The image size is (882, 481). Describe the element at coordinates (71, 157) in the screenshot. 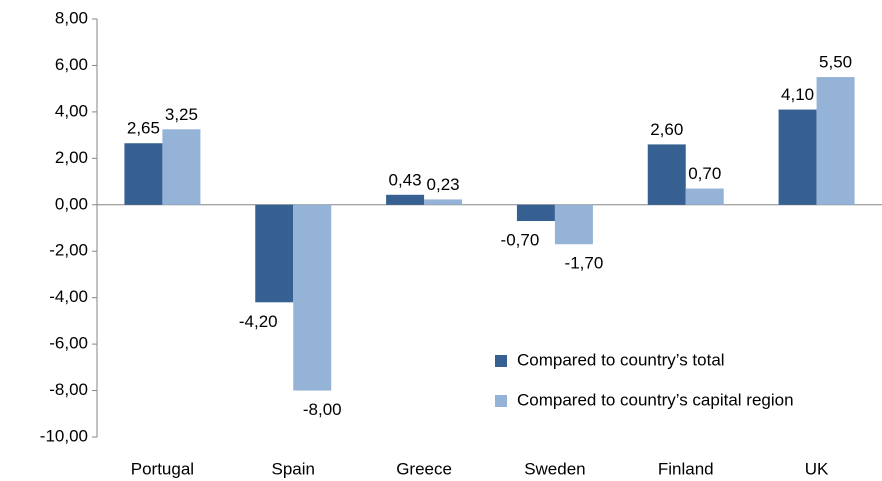

I see `y-tick-label: 2,00` at that location.